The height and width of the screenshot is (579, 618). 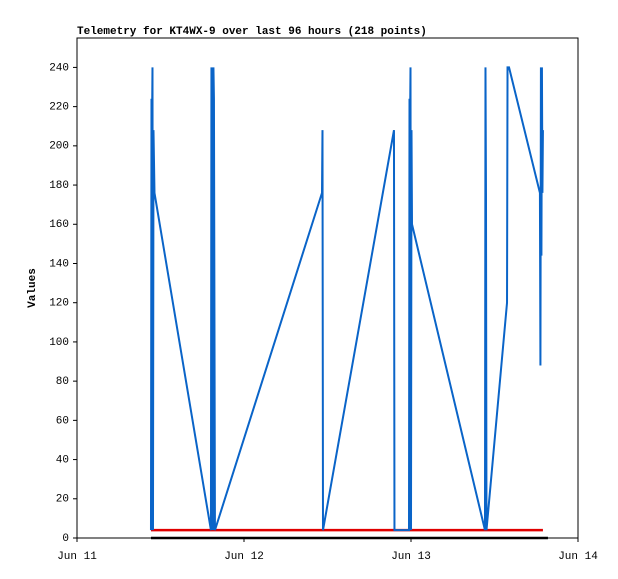 What do you see at coordinates (411, 557) in the screenshot?
I see `x-tick-label: Jun 13` at bounding box center [411, 557].